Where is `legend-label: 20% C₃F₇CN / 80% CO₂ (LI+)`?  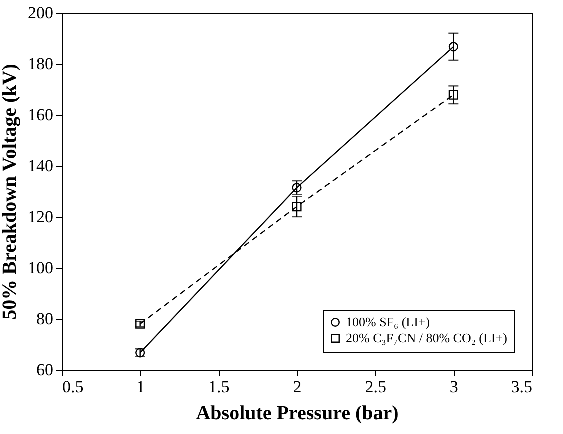
legend-label: 20% C₃F₇CN / 80% CO₂ (LI+) is located at coordinates (427, 338).